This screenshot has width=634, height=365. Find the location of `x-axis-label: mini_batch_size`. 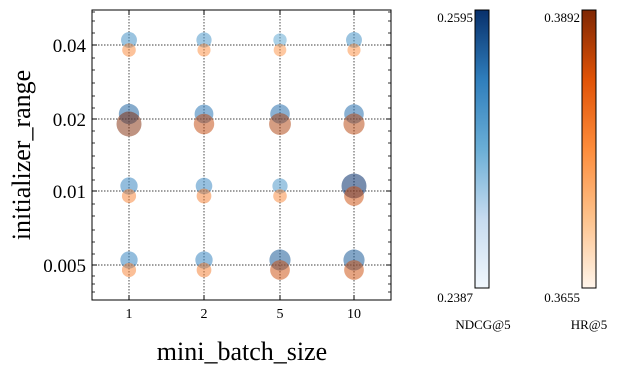

x-axis-label: mini_batch_size is located at coordinates (242, 351).